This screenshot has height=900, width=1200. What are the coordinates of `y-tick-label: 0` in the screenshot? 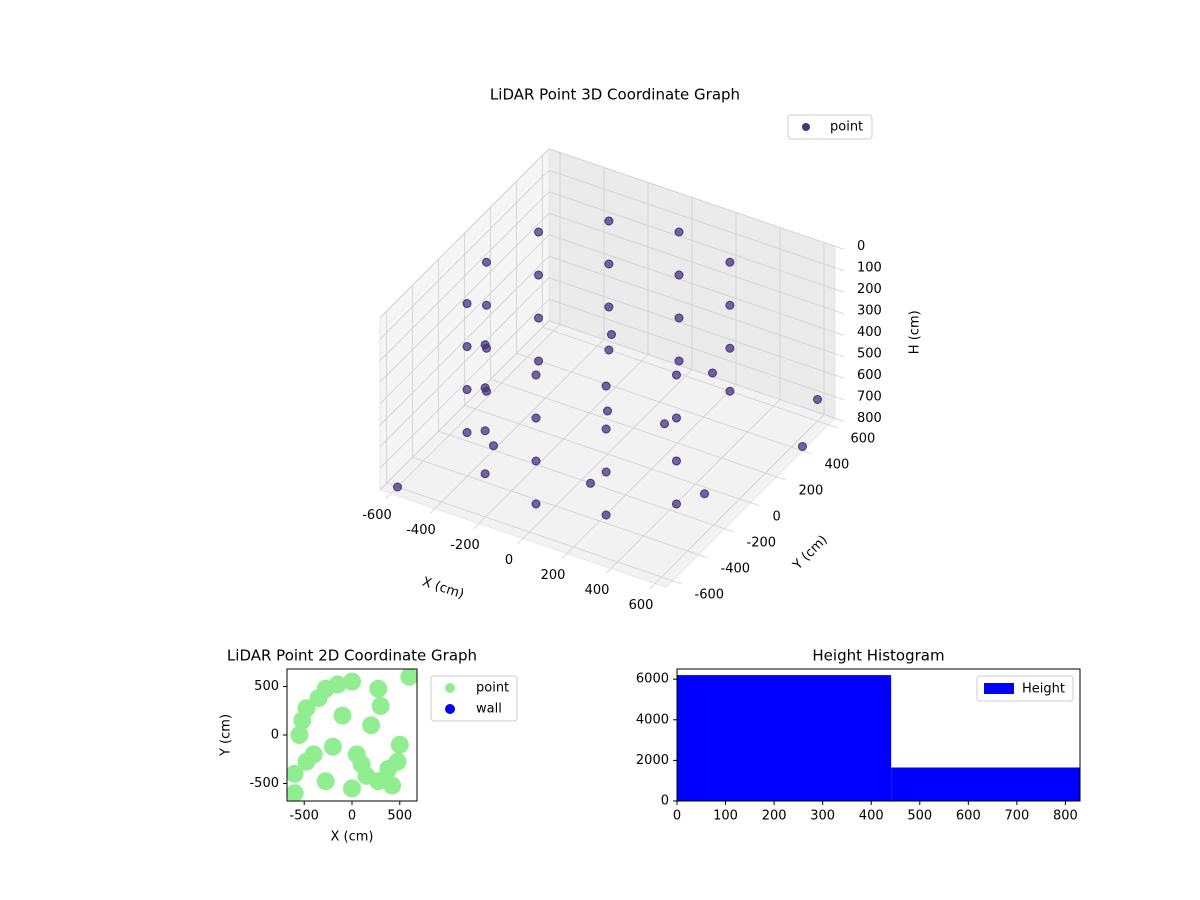 It's located at (275, 735).